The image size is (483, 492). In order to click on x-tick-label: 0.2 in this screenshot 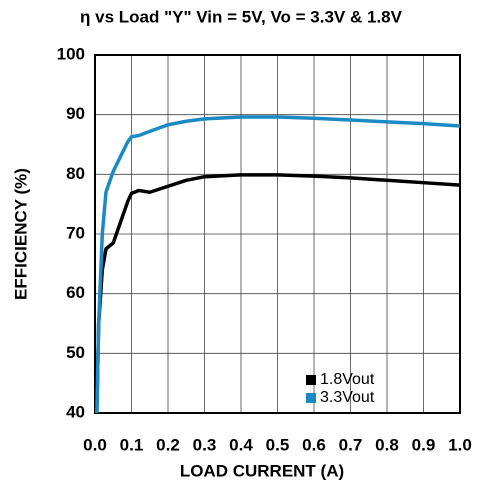, I will do `click(168, 444)`.